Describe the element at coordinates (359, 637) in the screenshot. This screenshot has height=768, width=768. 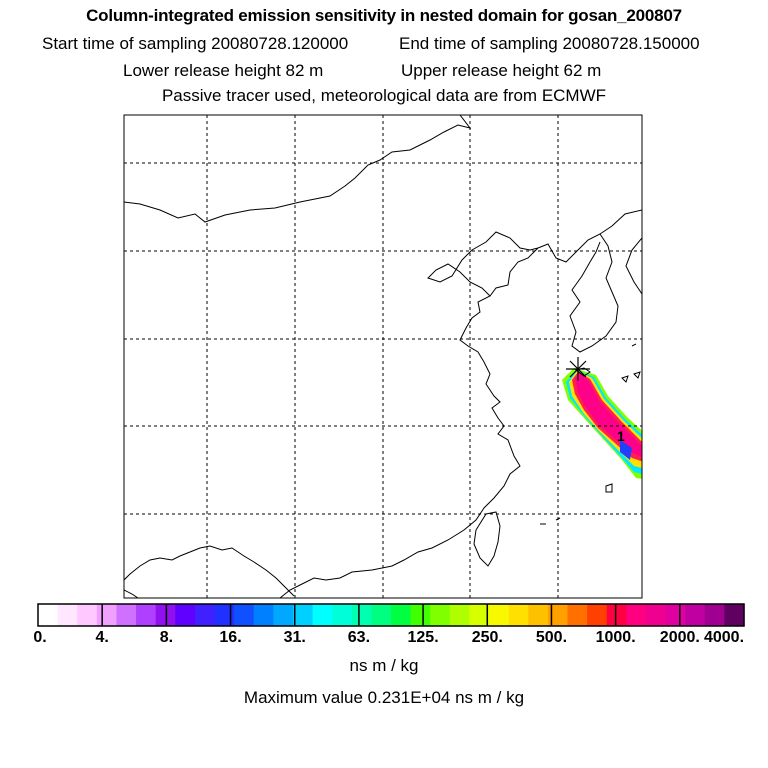
I see `colorbar-tick-label: 63.` at that location.